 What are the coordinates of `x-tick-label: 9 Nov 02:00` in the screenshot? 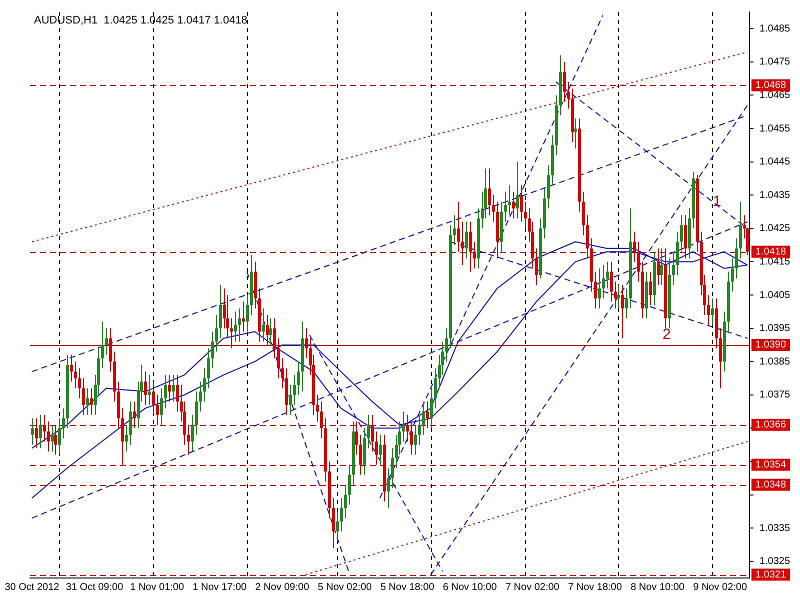 It's located at (720, 587).